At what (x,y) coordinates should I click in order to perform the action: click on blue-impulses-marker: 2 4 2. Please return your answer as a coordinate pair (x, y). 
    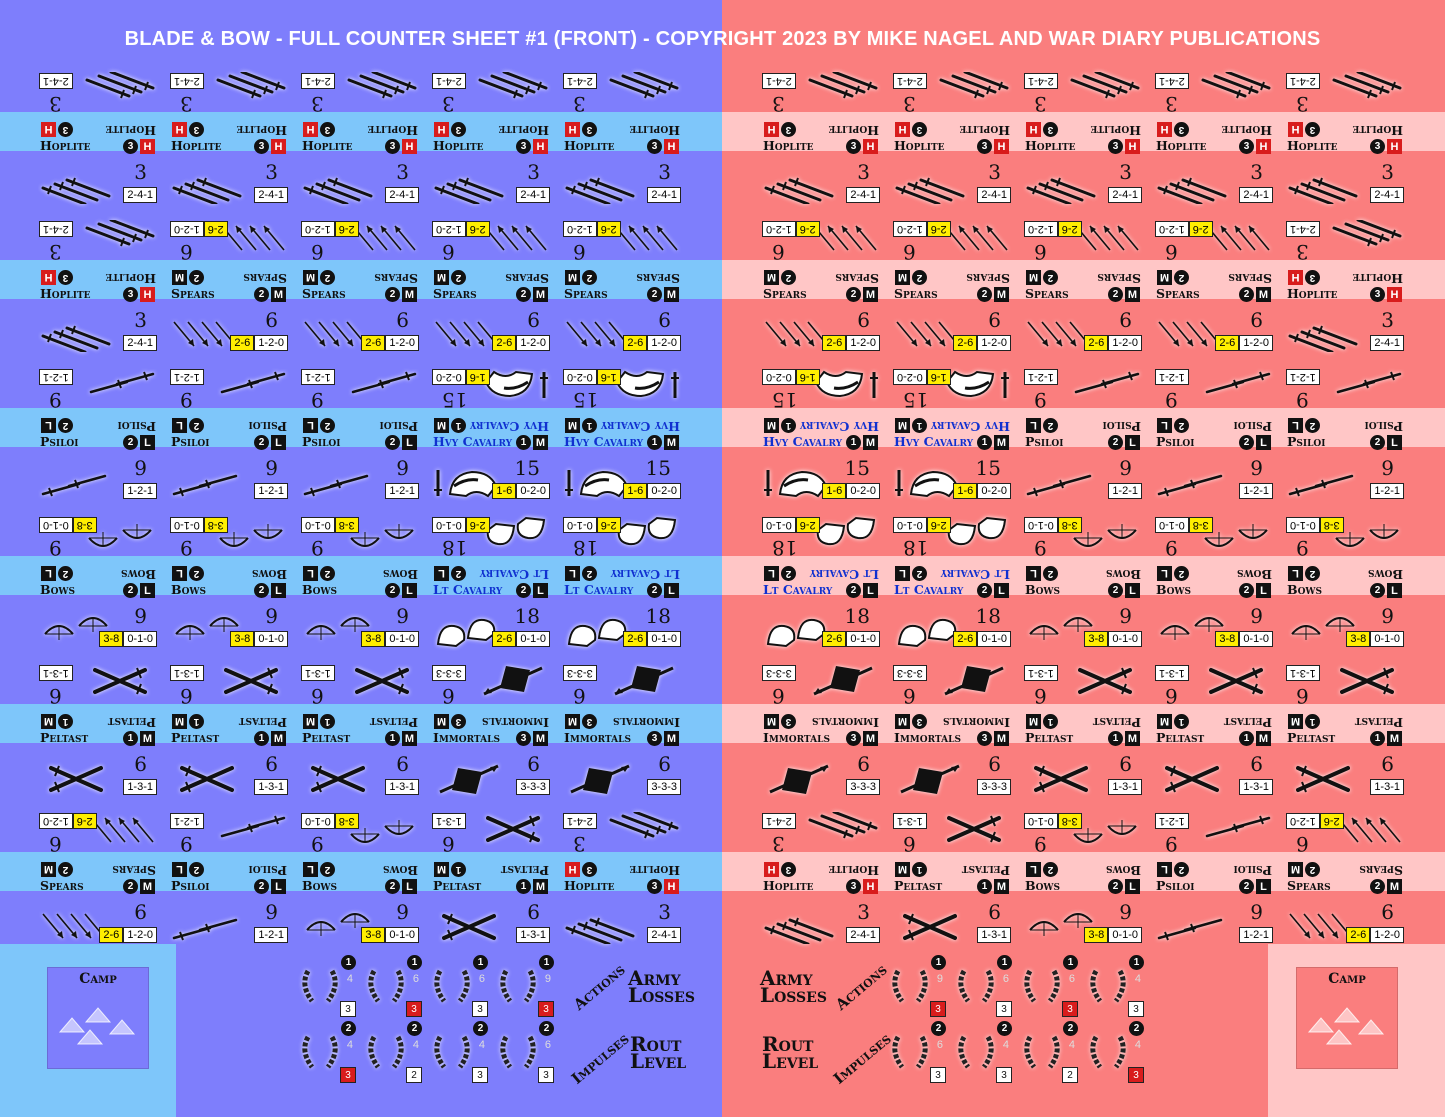
    Looking at the image, I should click on (395, 1052).